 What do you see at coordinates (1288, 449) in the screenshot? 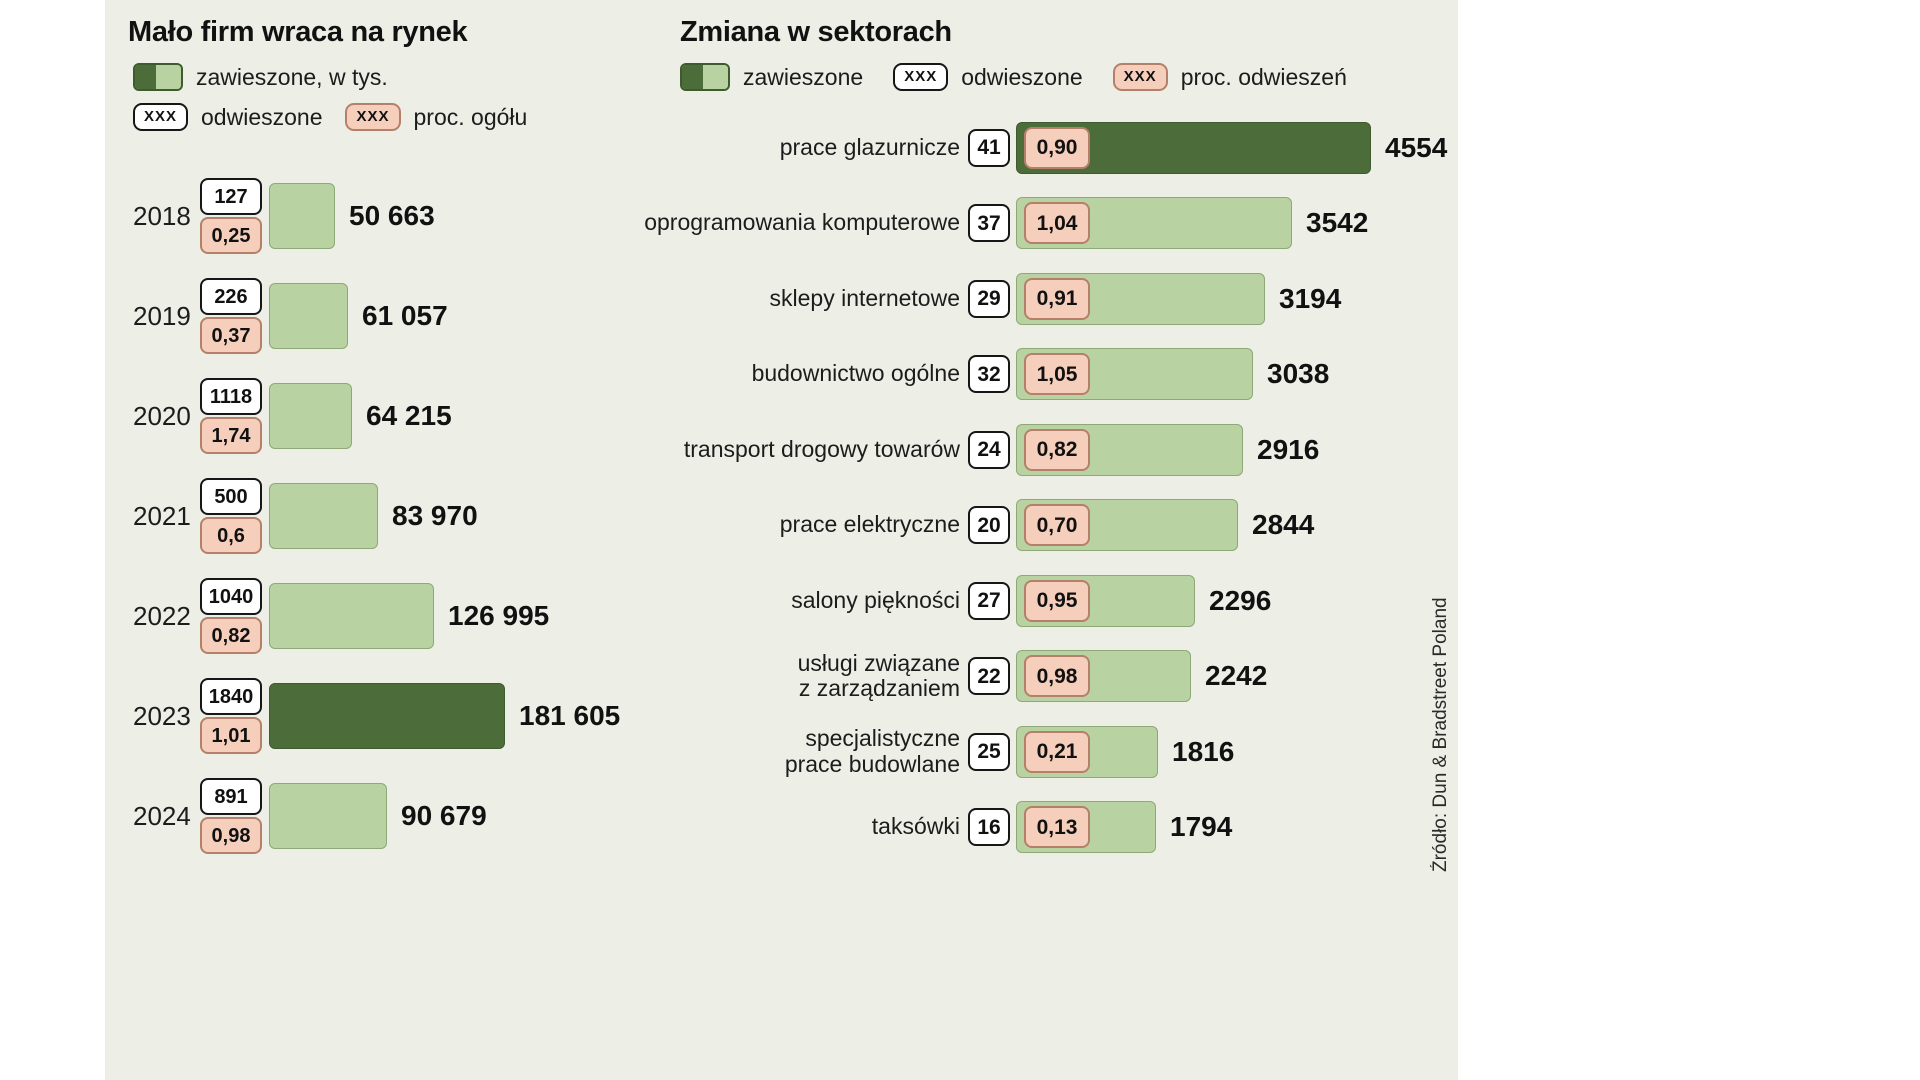
I see `total-label: 2916` at bounding box center [1288, 449].